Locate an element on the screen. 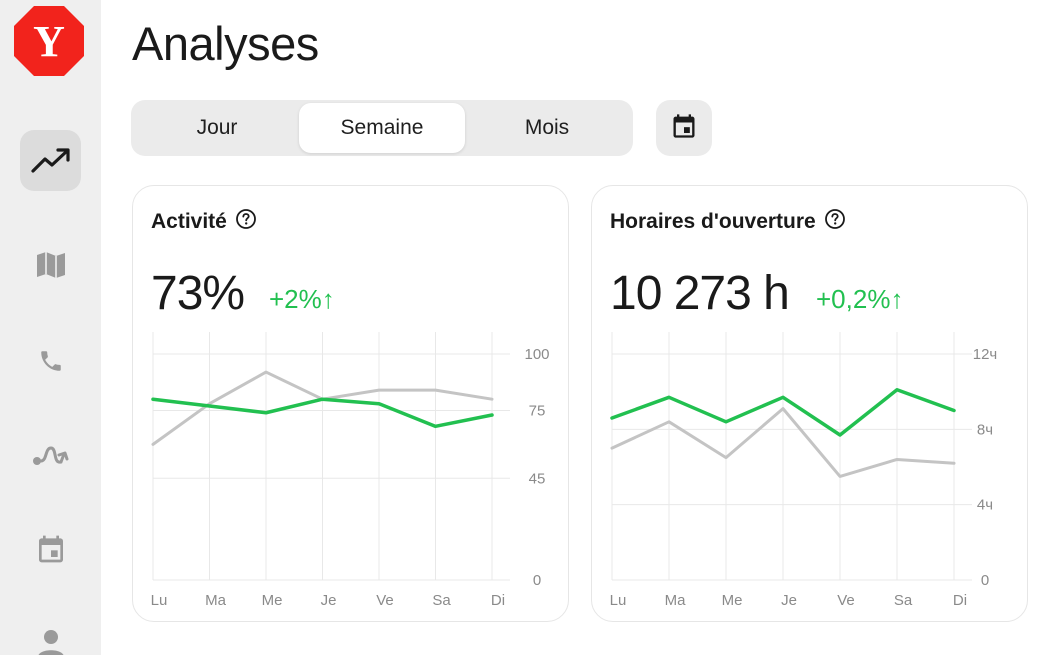 The height and width of the screenshot is (655, 1062). sidebar-item-calls is located at coordinates (50, 360).